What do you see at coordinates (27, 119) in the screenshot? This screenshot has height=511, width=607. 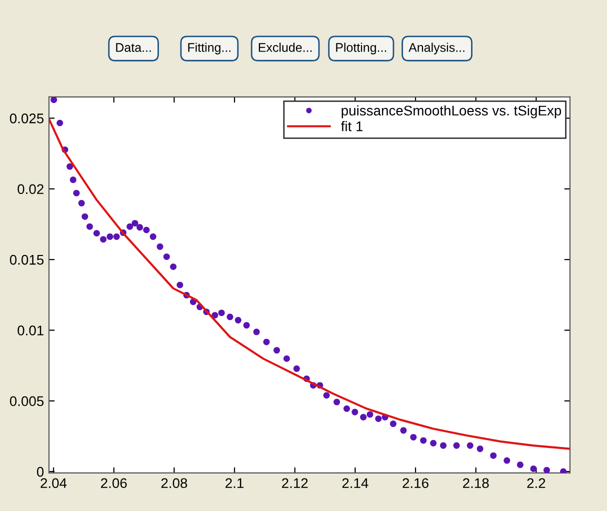 I see `y-tick-label: 0.025` at bounding box center [27, 119].